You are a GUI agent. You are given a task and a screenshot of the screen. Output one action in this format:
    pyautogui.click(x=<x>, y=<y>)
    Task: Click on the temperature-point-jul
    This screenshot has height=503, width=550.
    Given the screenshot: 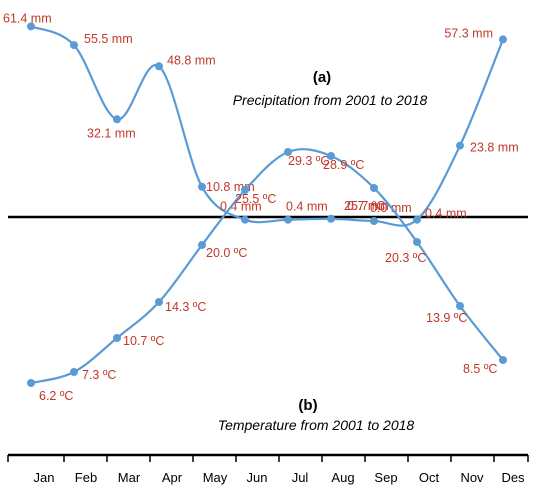 What is the action you would take?
    pyautogui.click(x=288, y=152)
    